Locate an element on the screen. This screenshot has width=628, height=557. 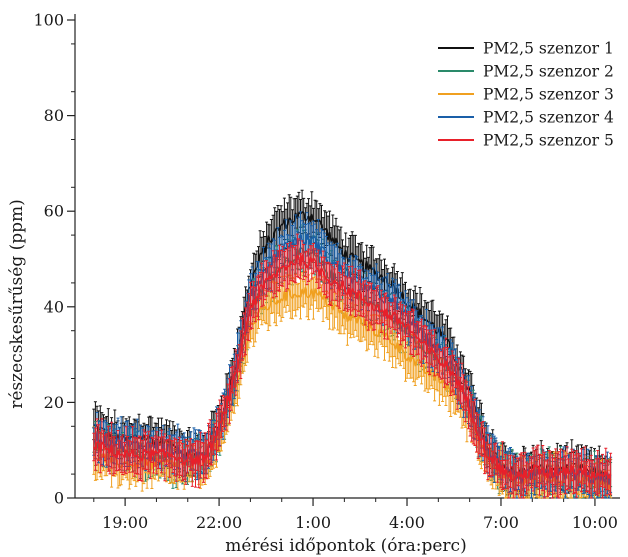
y-tick-label: 40 is located at coordinates (54, 306).